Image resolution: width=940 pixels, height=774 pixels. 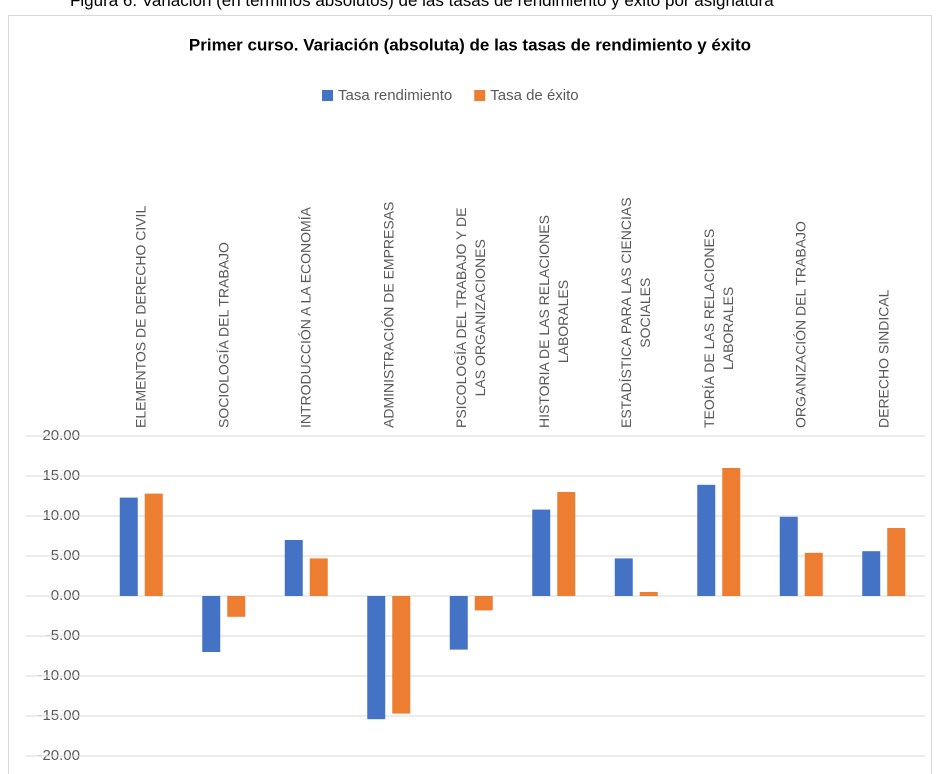 I want to click on x-tick-label-box: INTRODUCCIÓN A LA ECONOMÍA, so click(x=306, y=283).